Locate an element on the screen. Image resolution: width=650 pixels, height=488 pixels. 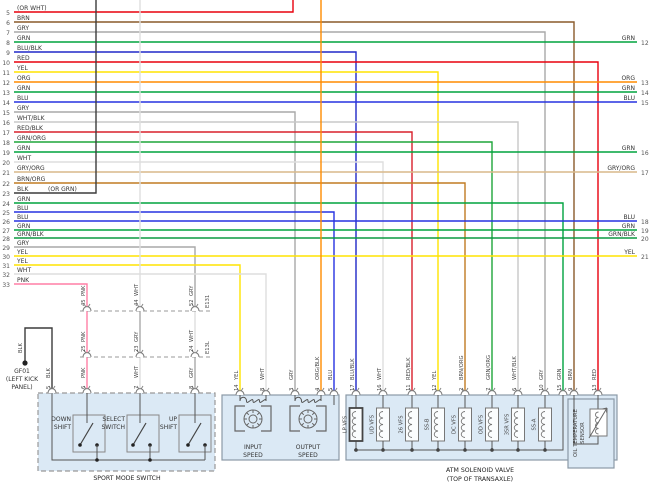
rail-junction-dot is located at coordinates (150, 460).